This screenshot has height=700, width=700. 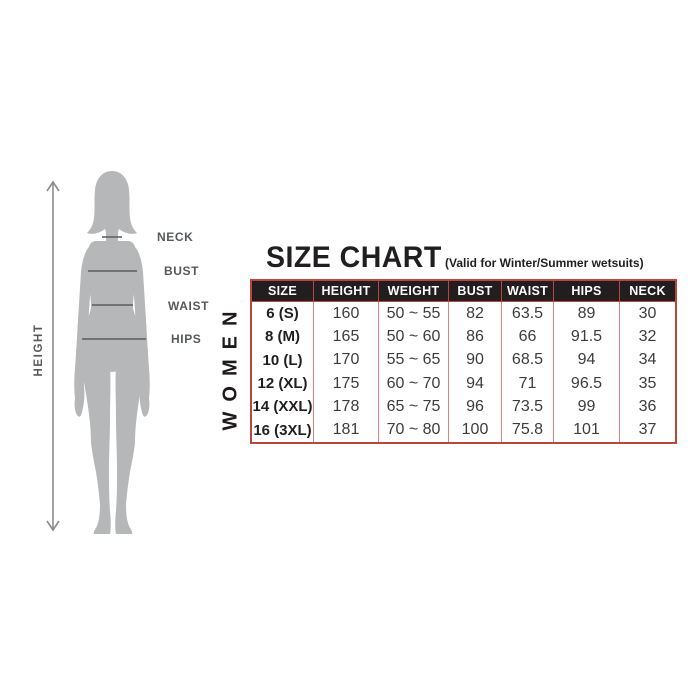 What do you see at coordinates (346, 407) in the screenshot?
I see `table-cell: 178` at bounding box center [346, 407].